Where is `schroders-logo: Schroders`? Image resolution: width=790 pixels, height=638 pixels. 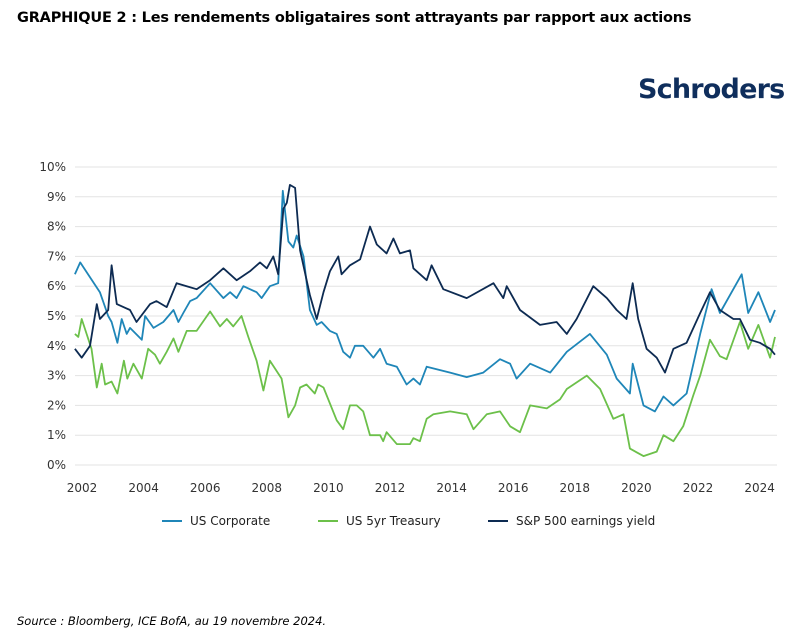
schroders-logo: Schroders is located at coordinates (711, 89).